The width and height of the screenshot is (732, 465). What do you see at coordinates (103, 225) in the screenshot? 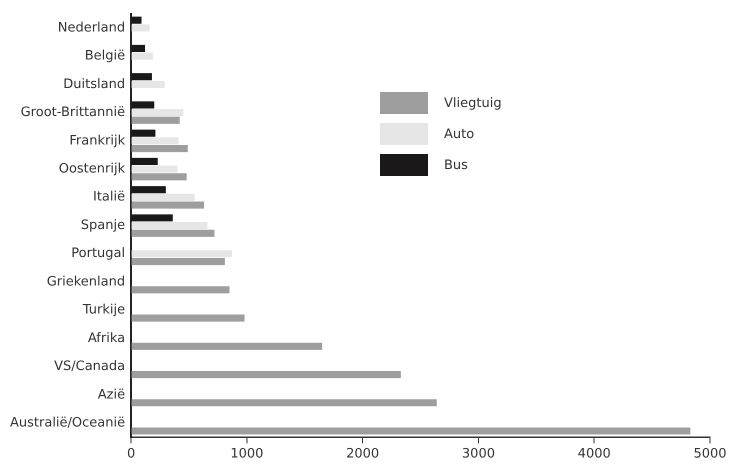
I see `y-tick-label: Spanje` at bounding box center [103, 225].